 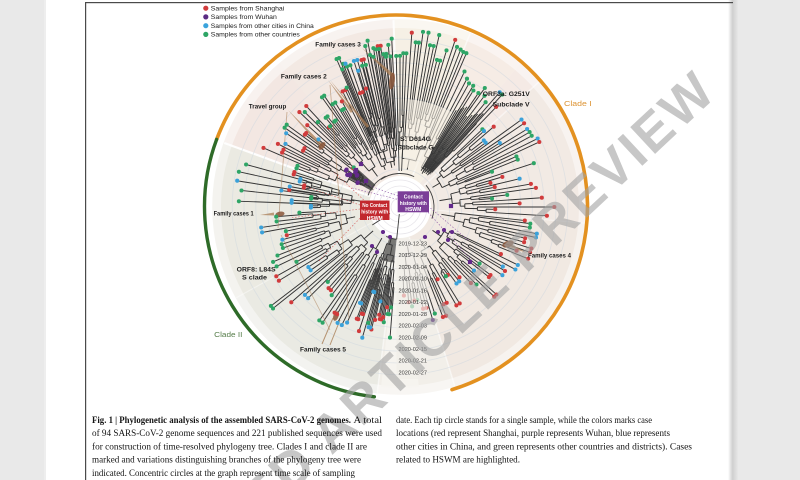 What do you see at coordinates (248, 9) in the screenshot?
I see `svg-text: Samples from Shanghai` at bounding box center [248, 9].